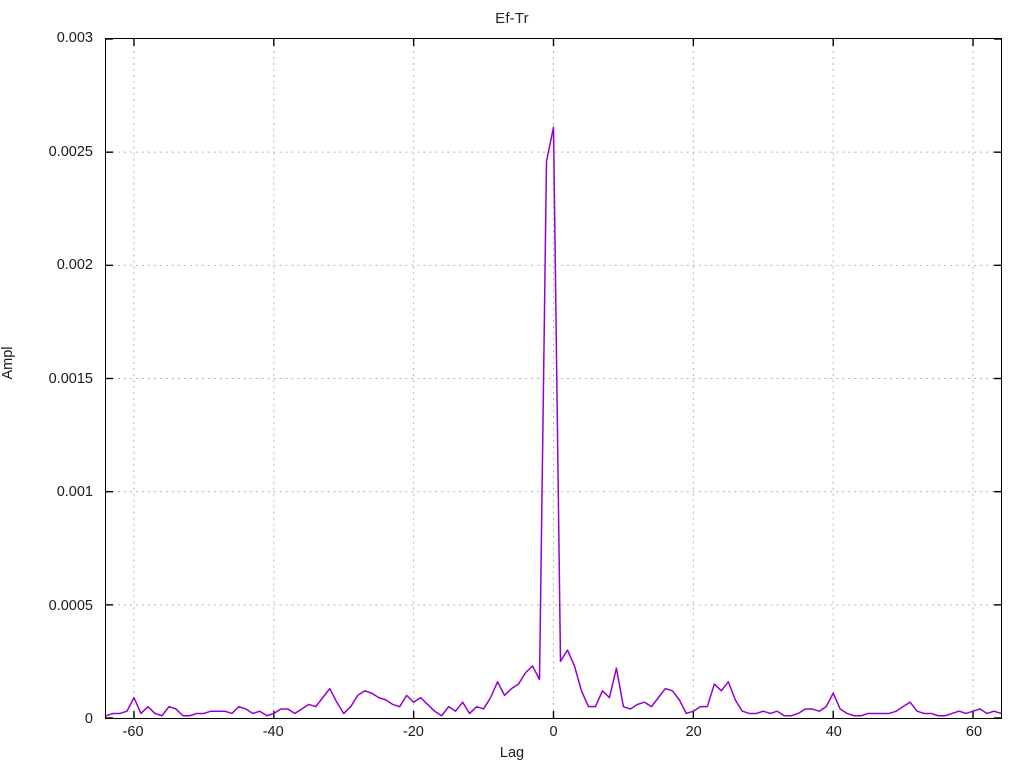 This screenshot has height=768, width=1024. What do you see at coordinates (974, 732) in the screenshot?
I see `x-tick-label: 60` at bounding box center [974, 732].